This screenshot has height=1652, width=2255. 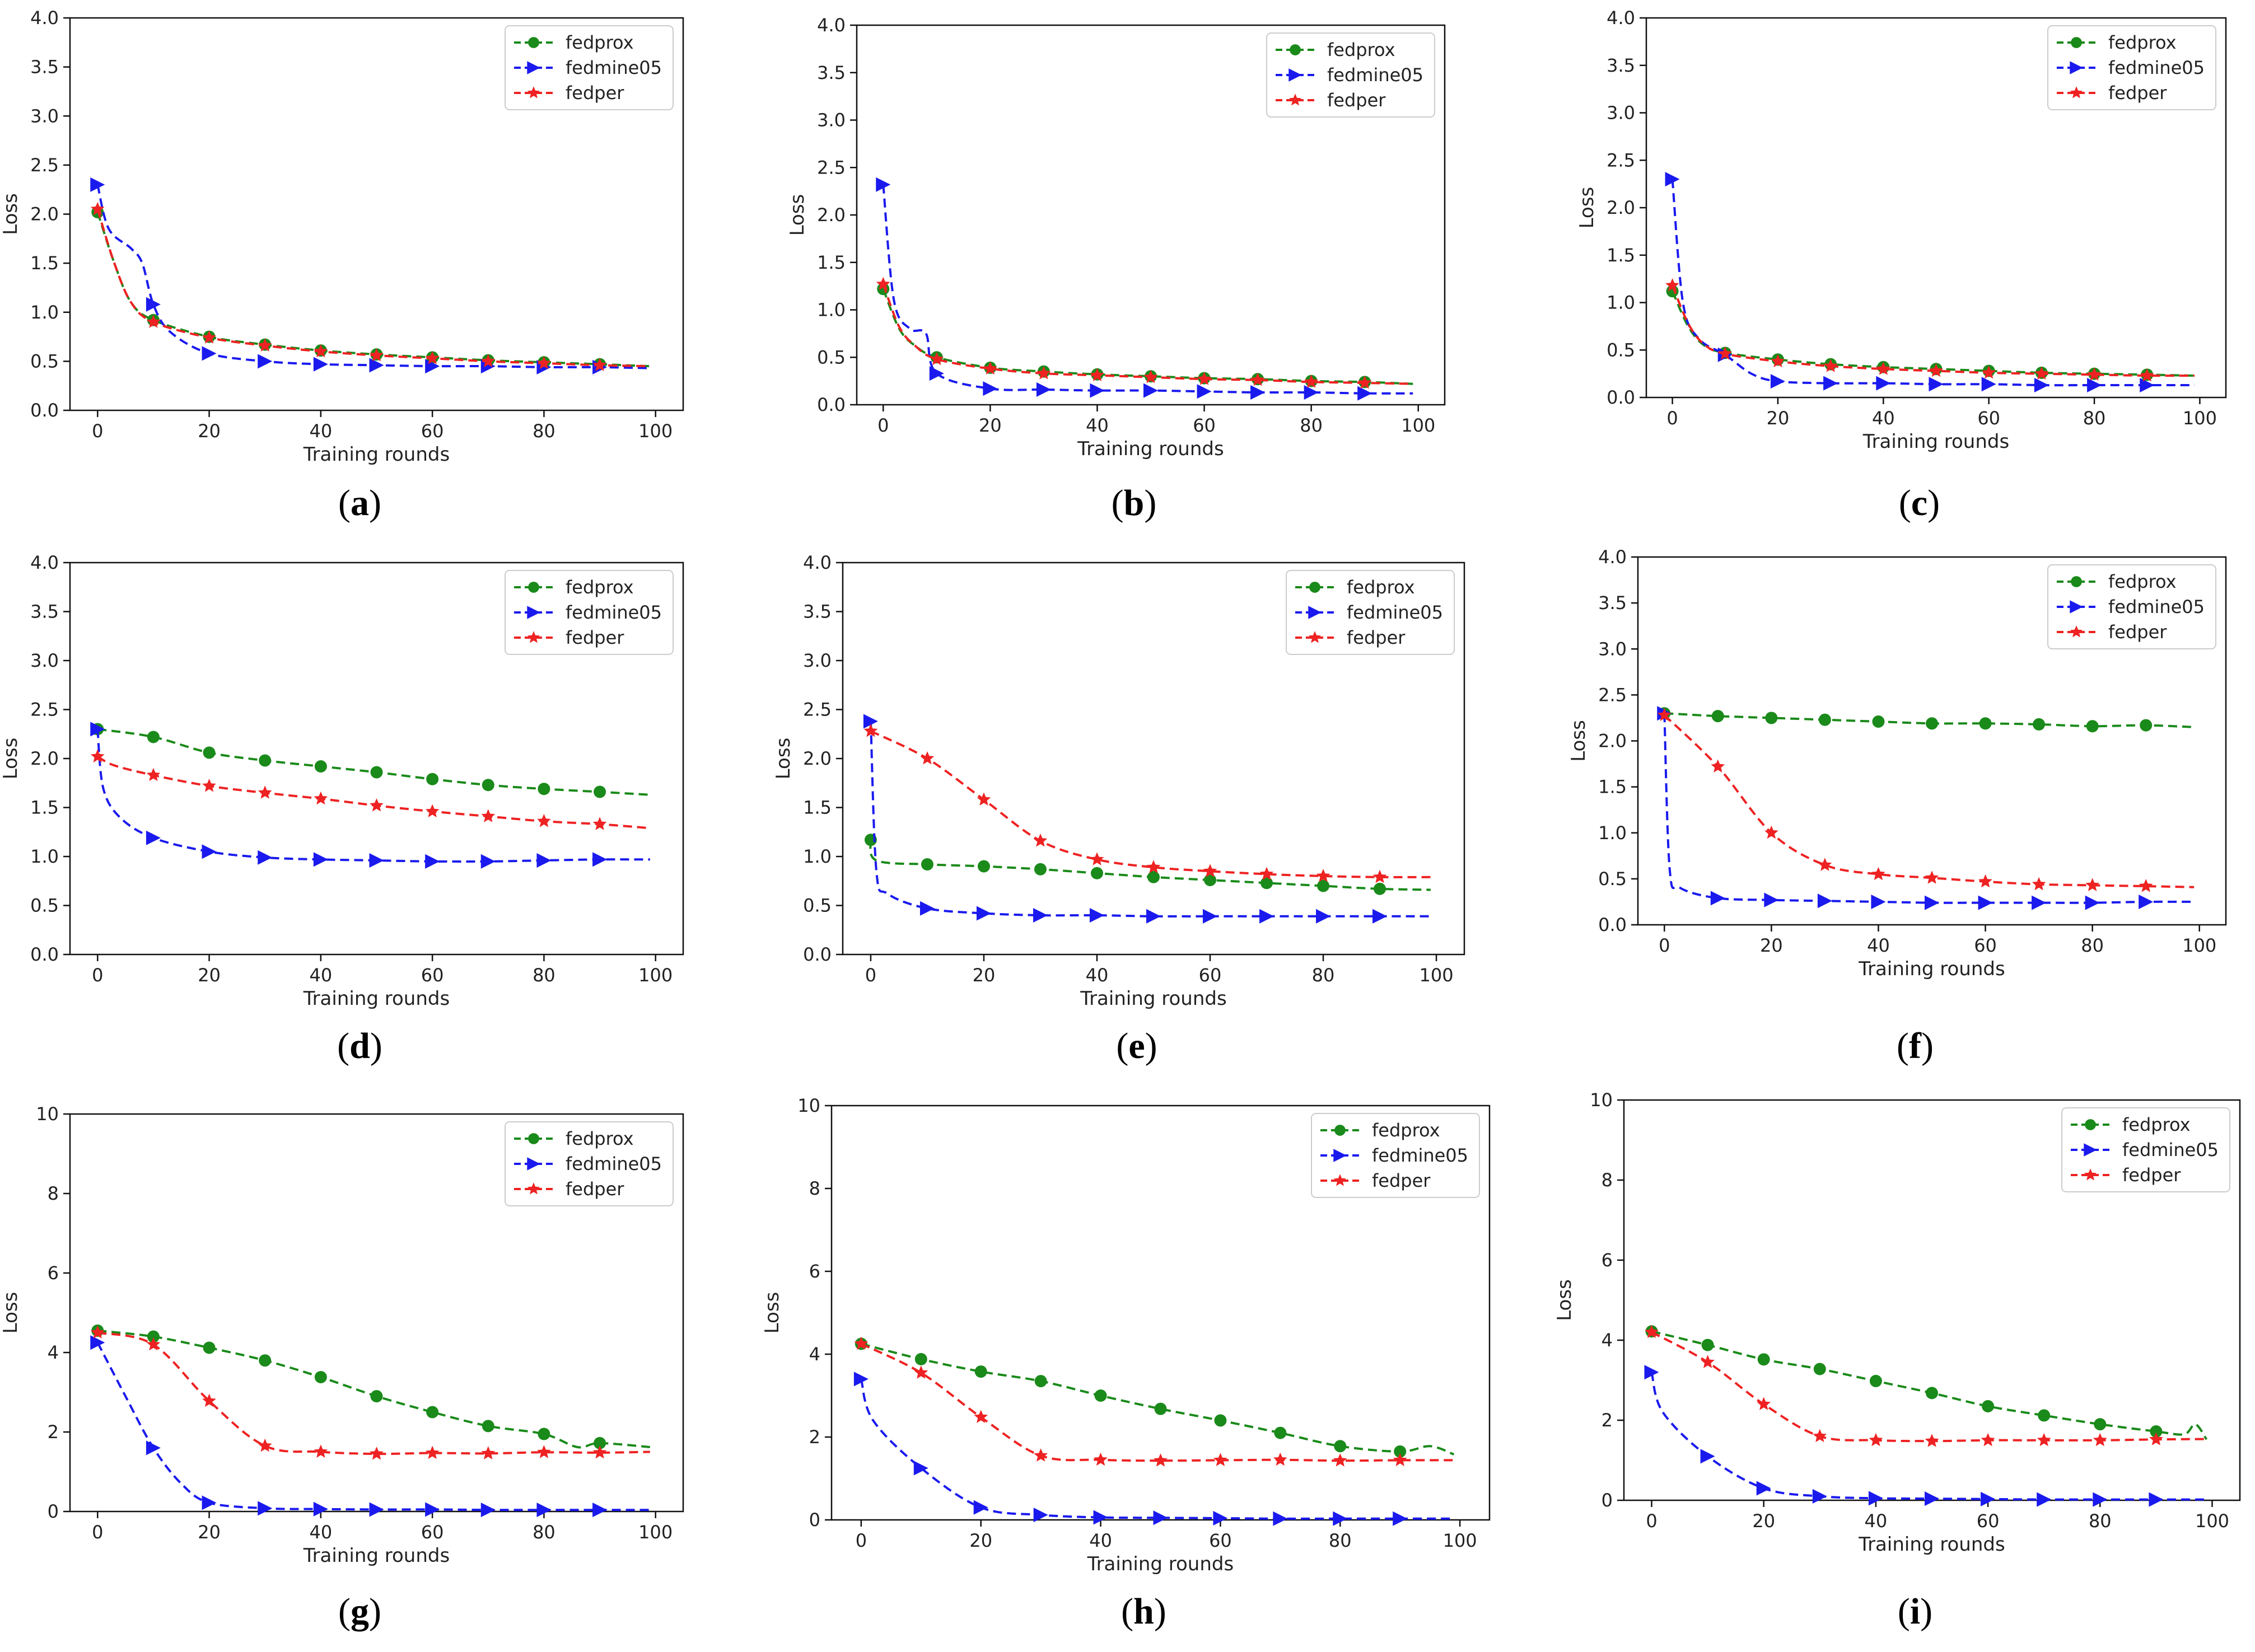 What do you see at coordinates (1621, 18) in the screenshot?
I see `y-tick-label: 4.0` at bounding box center [1621, 18].